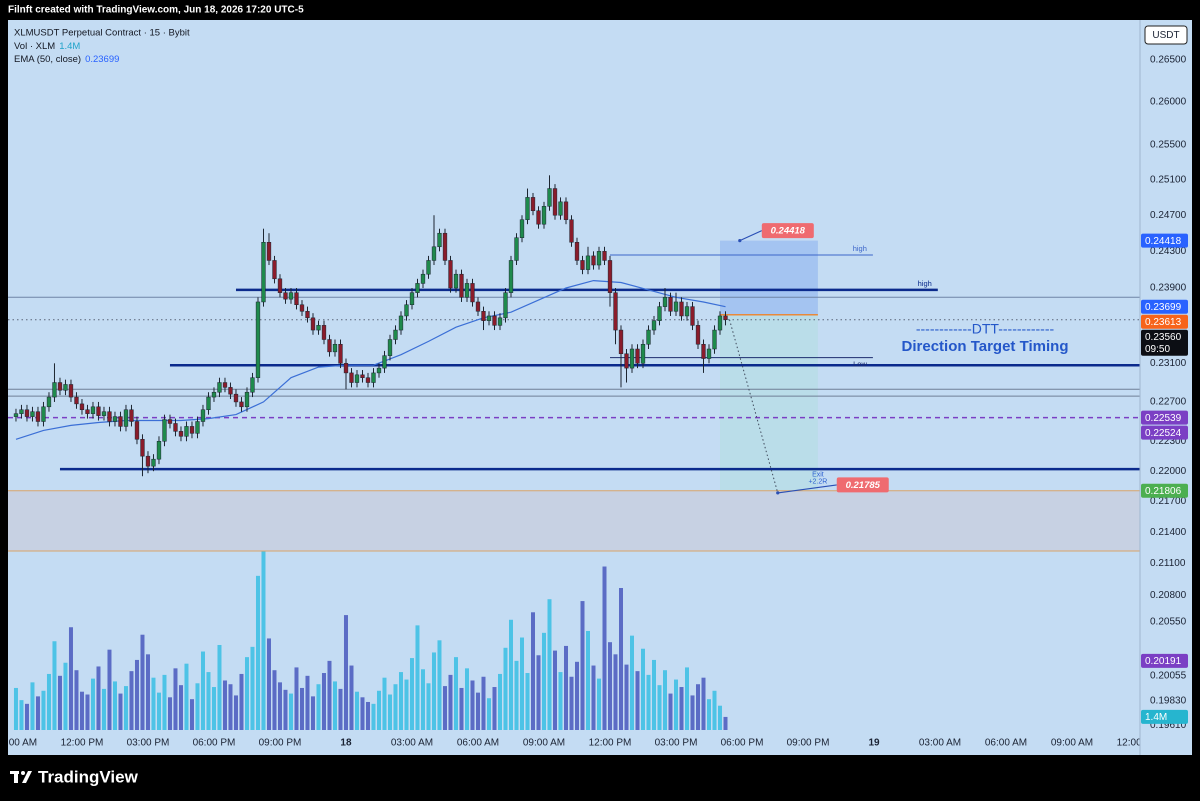  What do you see at coordinates (818, 475) in the screenshot?
I see `exit-label: Exit` at bounding box center [818, 475].